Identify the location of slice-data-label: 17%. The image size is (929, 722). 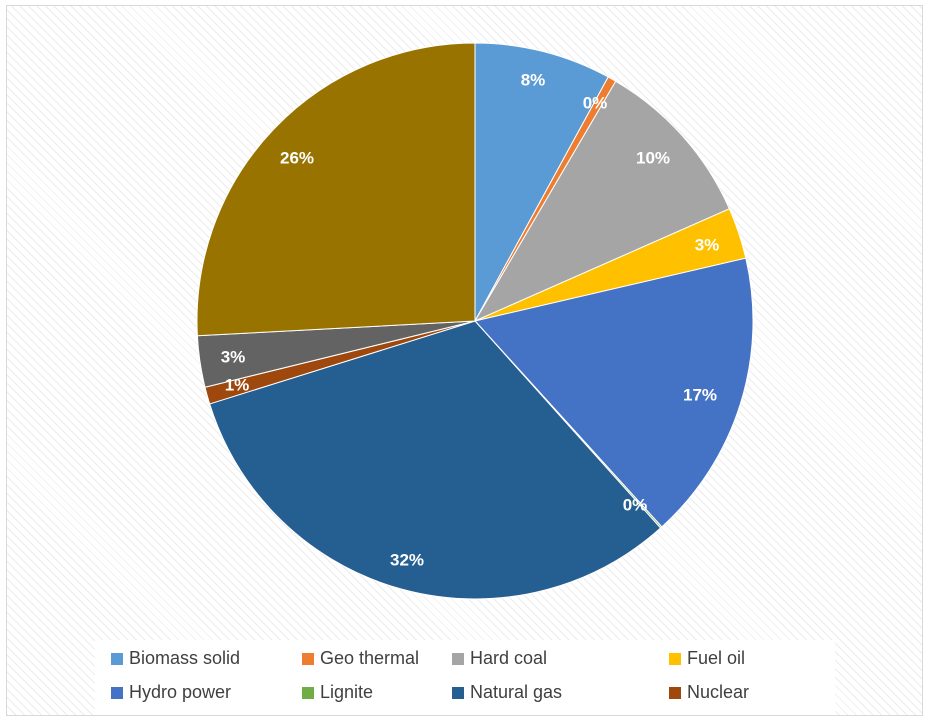
(700, 395).